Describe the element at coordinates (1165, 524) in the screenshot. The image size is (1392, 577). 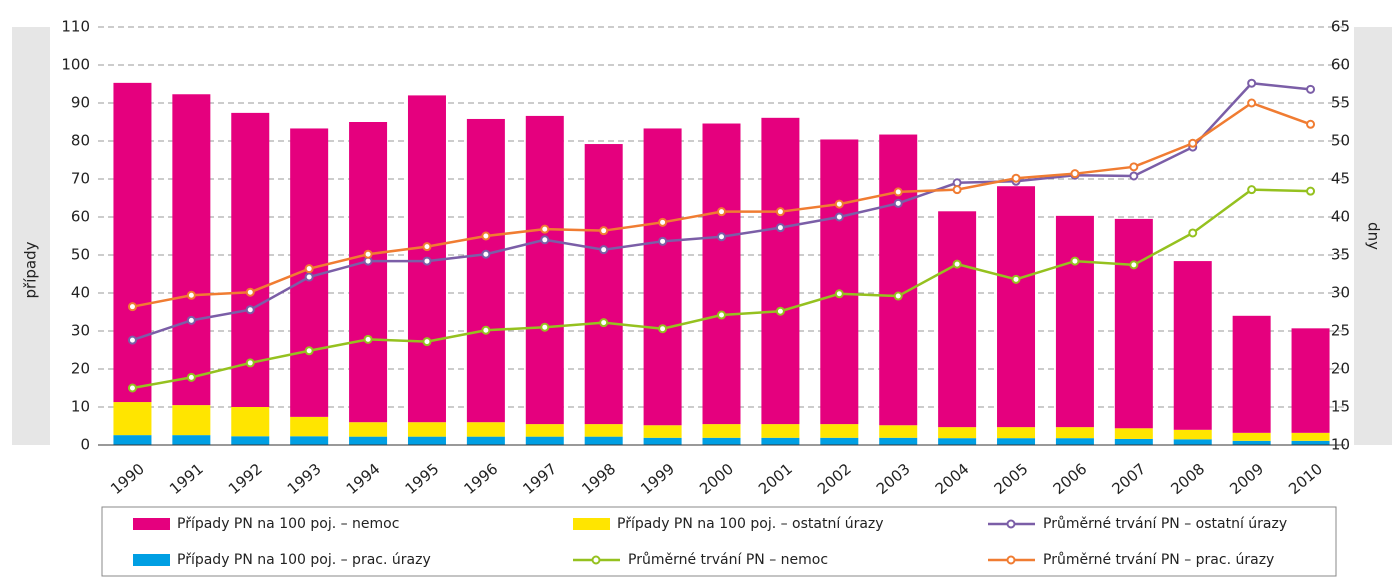
I see `legend-label: Průměrné trvání PN – ostatní úrazy` at that location.